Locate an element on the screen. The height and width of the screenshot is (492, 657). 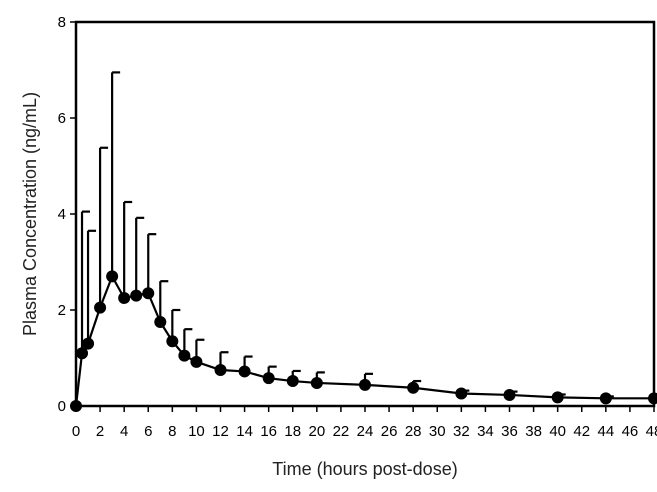
x-tick-label: 16 is located at coordinates (268, 431).